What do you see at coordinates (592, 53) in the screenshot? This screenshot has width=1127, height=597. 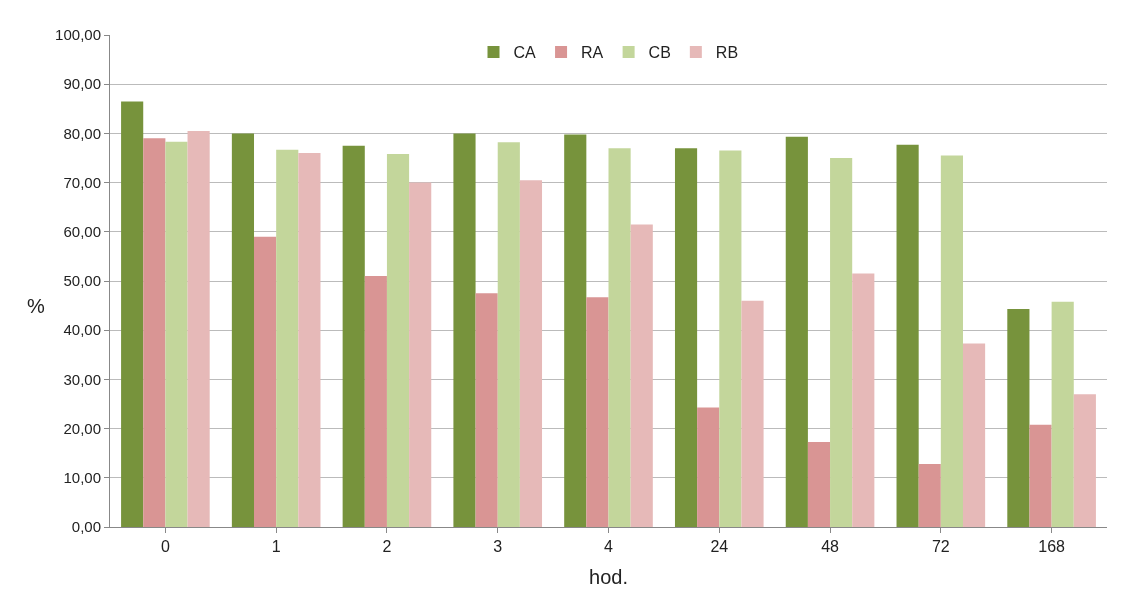 I see `legend-label: RA` at bounding box center [592, 53].